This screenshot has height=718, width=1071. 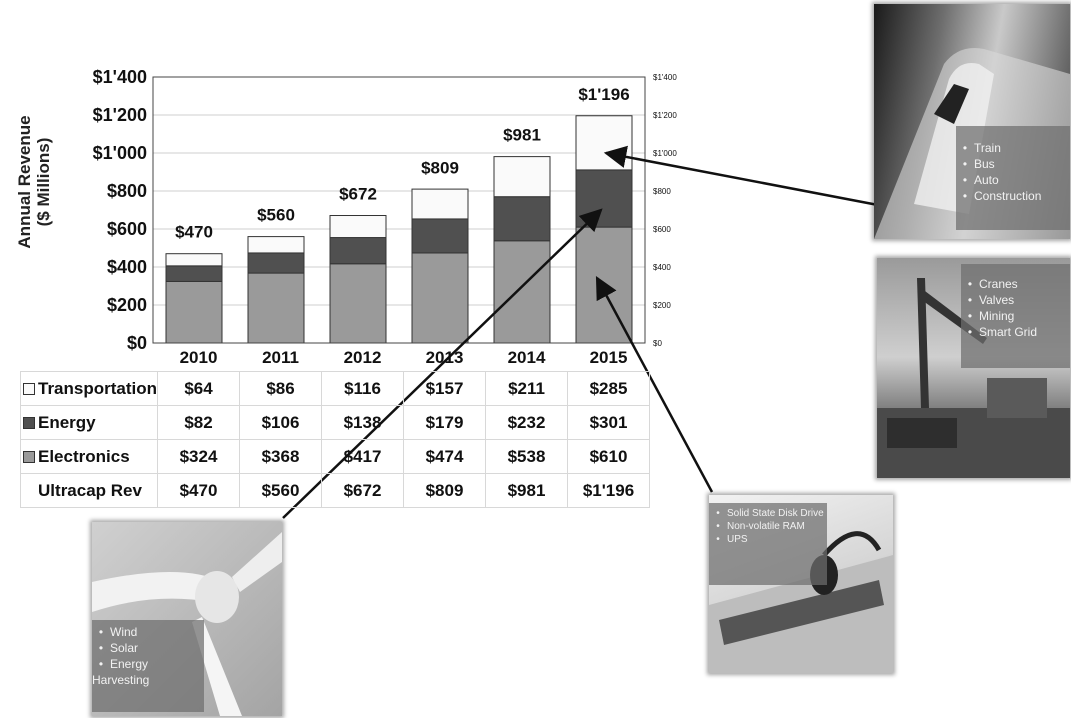 I want to click on total-label-2012: $672, so click(x=358, y=193).